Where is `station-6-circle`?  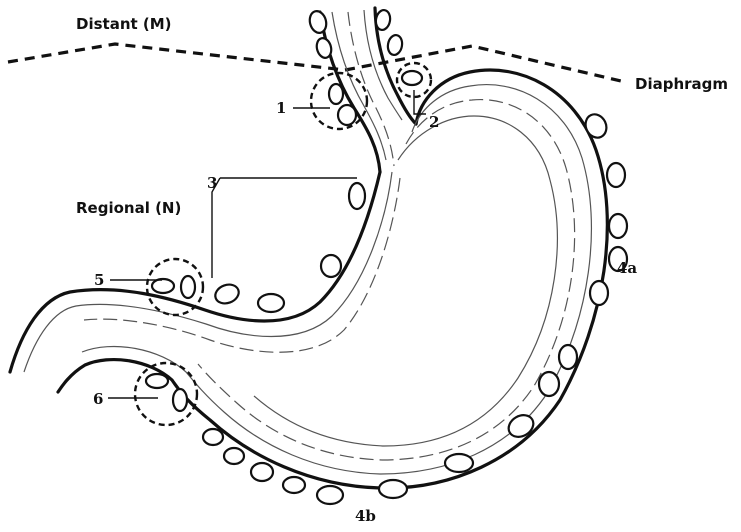 station-6-circle is located at coordinates (166, 394).